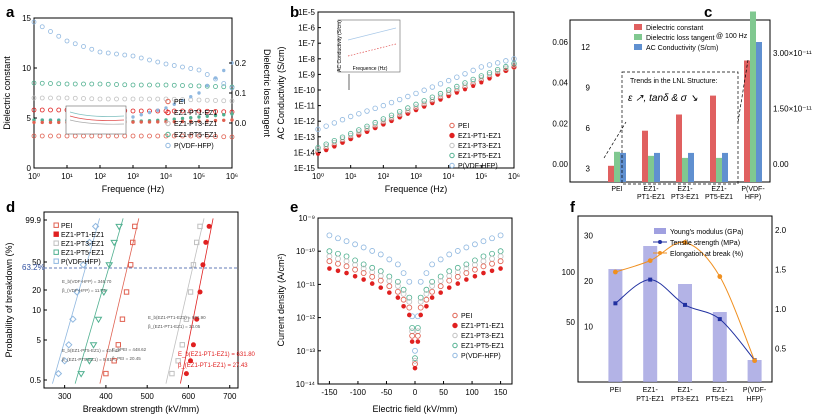 The image size is (830, 420). I want to click on panel-a-ytick-label: 5, so click(29, 118).